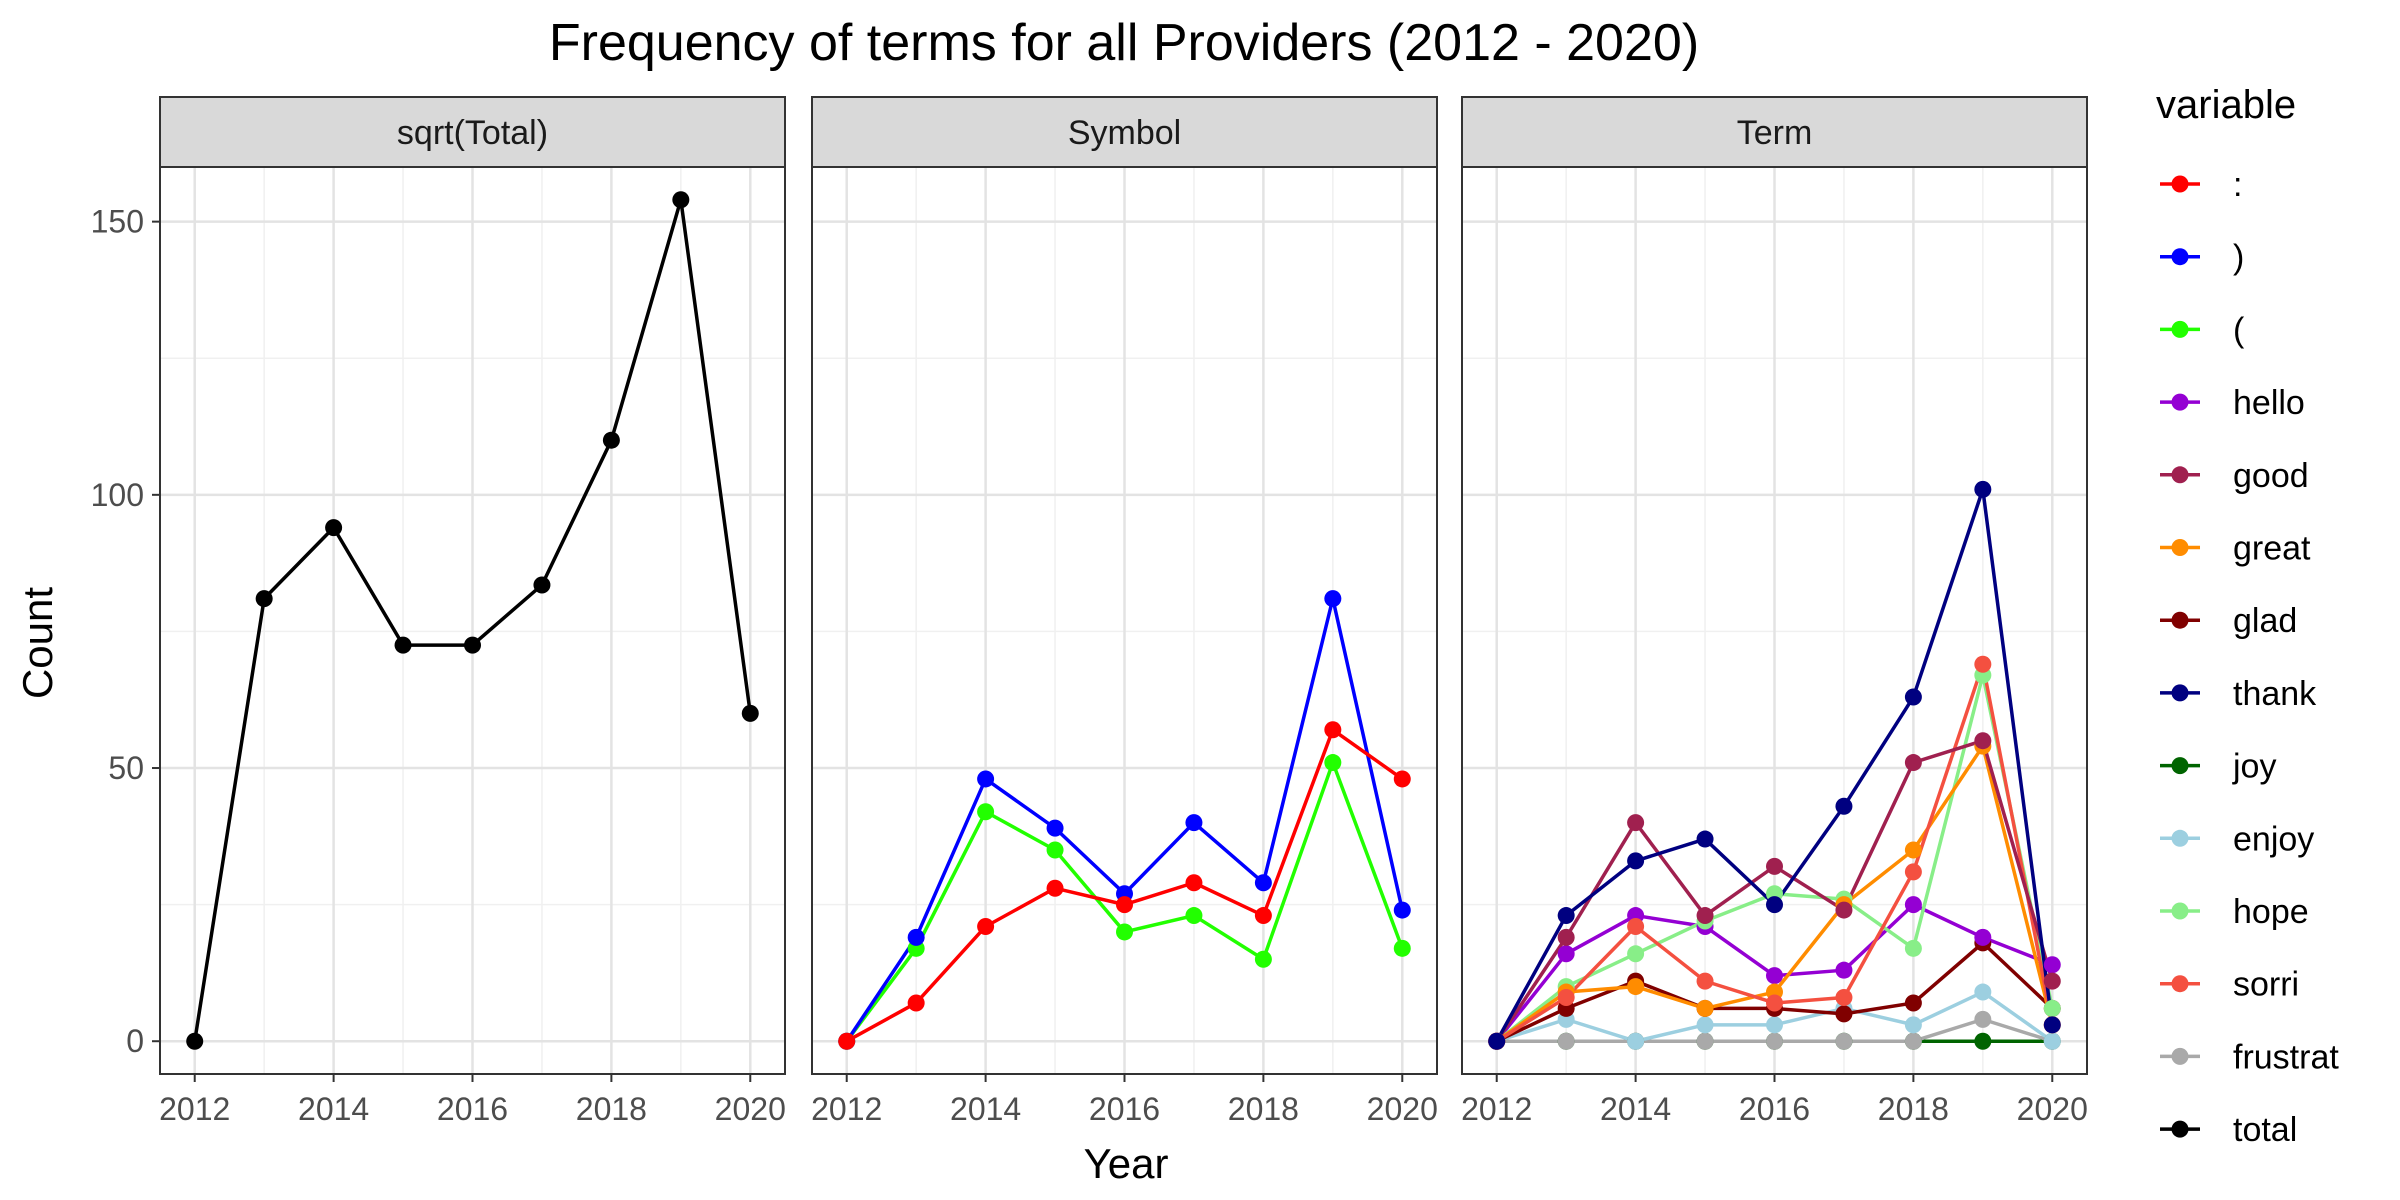 Image resolution: width=2400 pixels, height=1200 pixels. I want to click on legend-item: glad, so click(2228, 621).